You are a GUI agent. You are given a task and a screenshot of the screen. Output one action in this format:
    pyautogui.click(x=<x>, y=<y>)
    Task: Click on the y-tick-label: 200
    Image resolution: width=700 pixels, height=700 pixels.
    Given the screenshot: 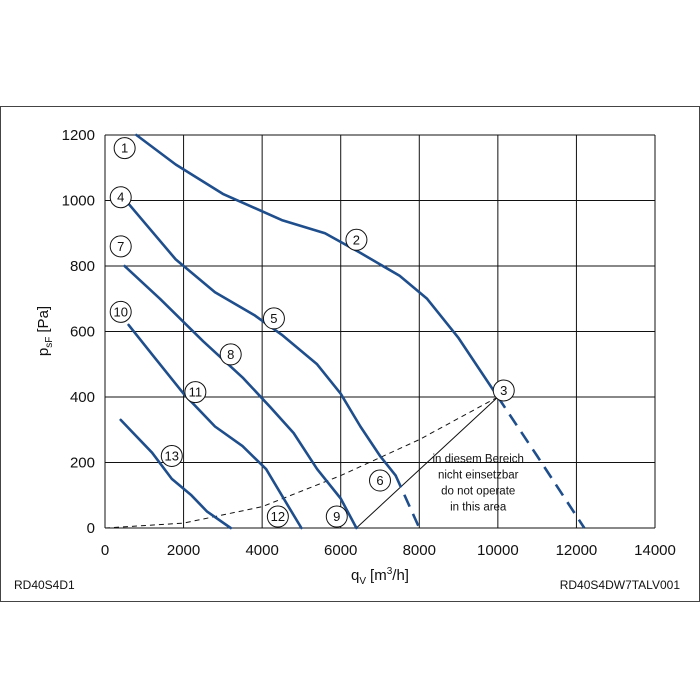 What is the action you would take?
    pyautogui.click(x=82, y=463)
    